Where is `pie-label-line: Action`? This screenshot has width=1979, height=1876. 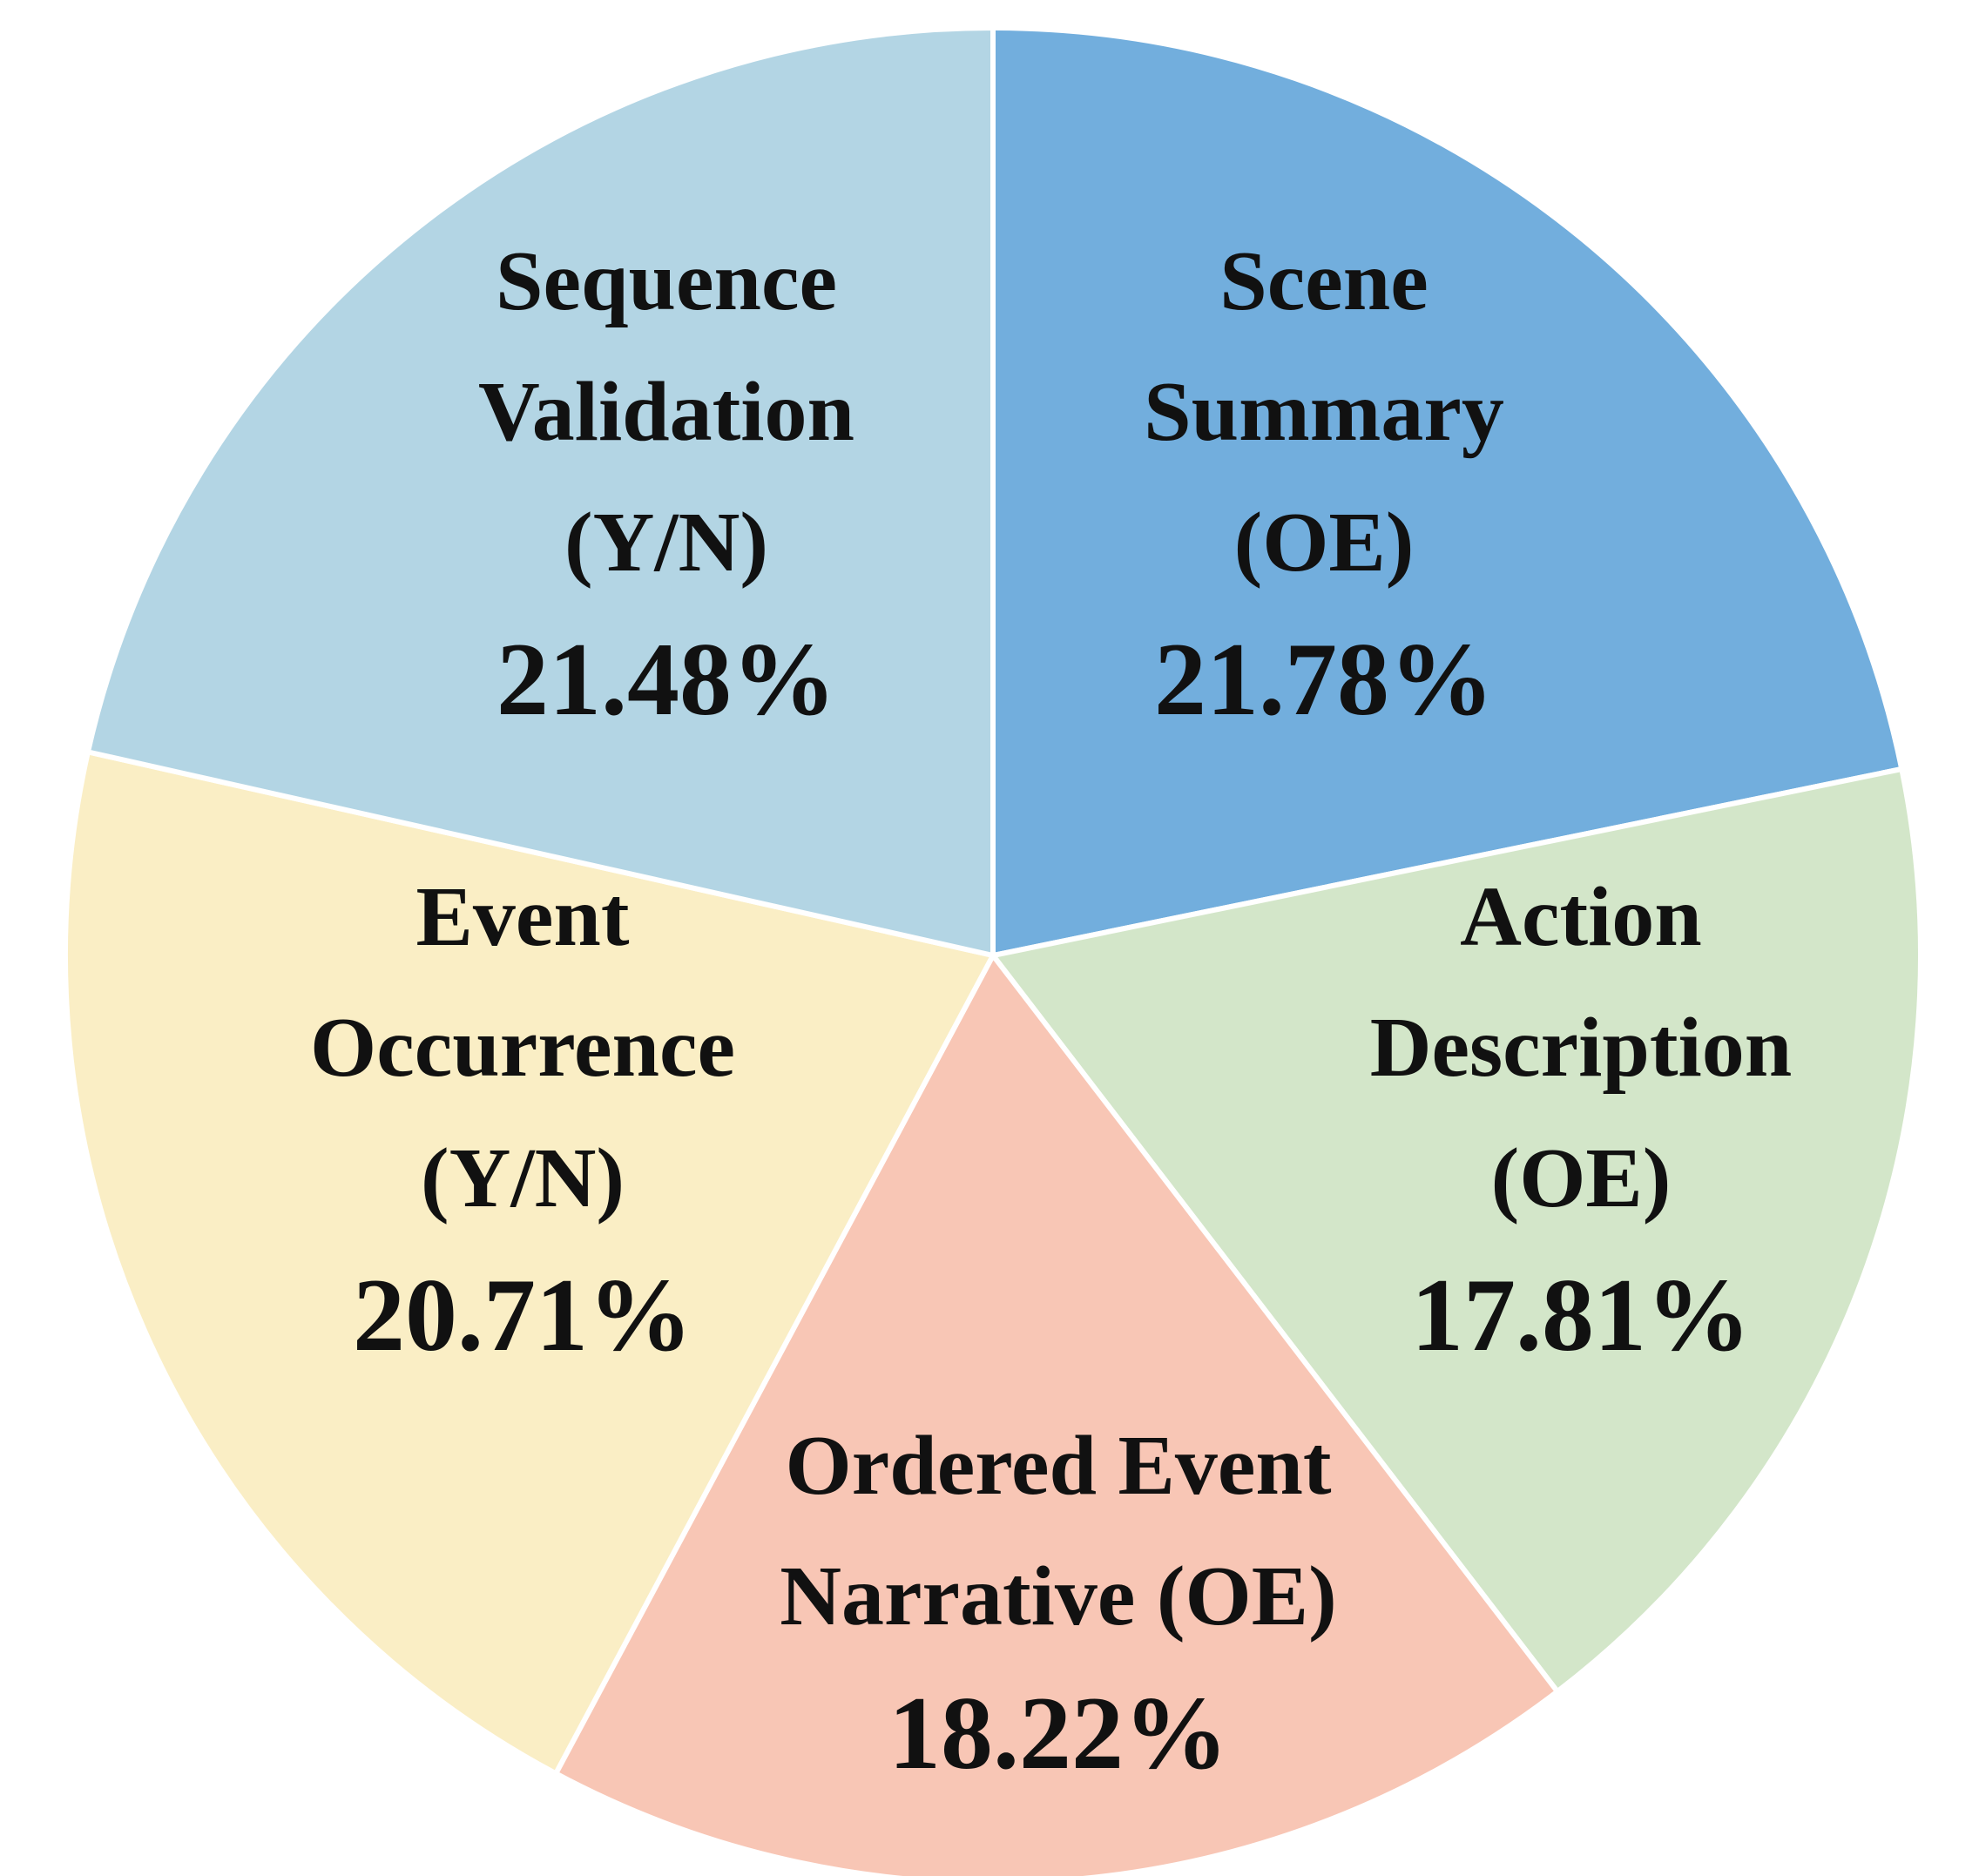
pie-label-line: Action is located at coordinates (1581, 917).